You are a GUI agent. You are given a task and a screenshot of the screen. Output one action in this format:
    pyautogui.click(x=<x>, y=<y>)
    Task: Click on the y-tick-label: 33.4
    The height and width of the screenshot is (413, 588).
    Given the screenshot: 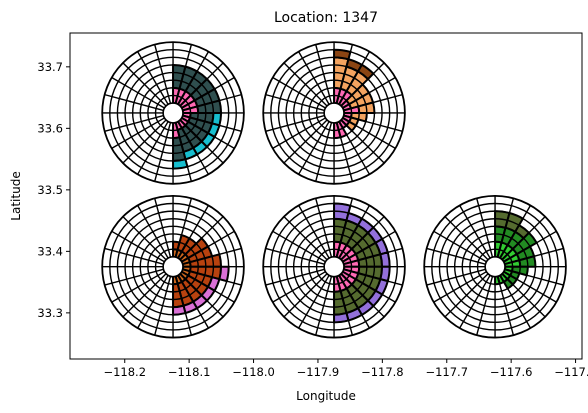 What is the action you would take?
    pyautogui.click(x=50, y=251)
    